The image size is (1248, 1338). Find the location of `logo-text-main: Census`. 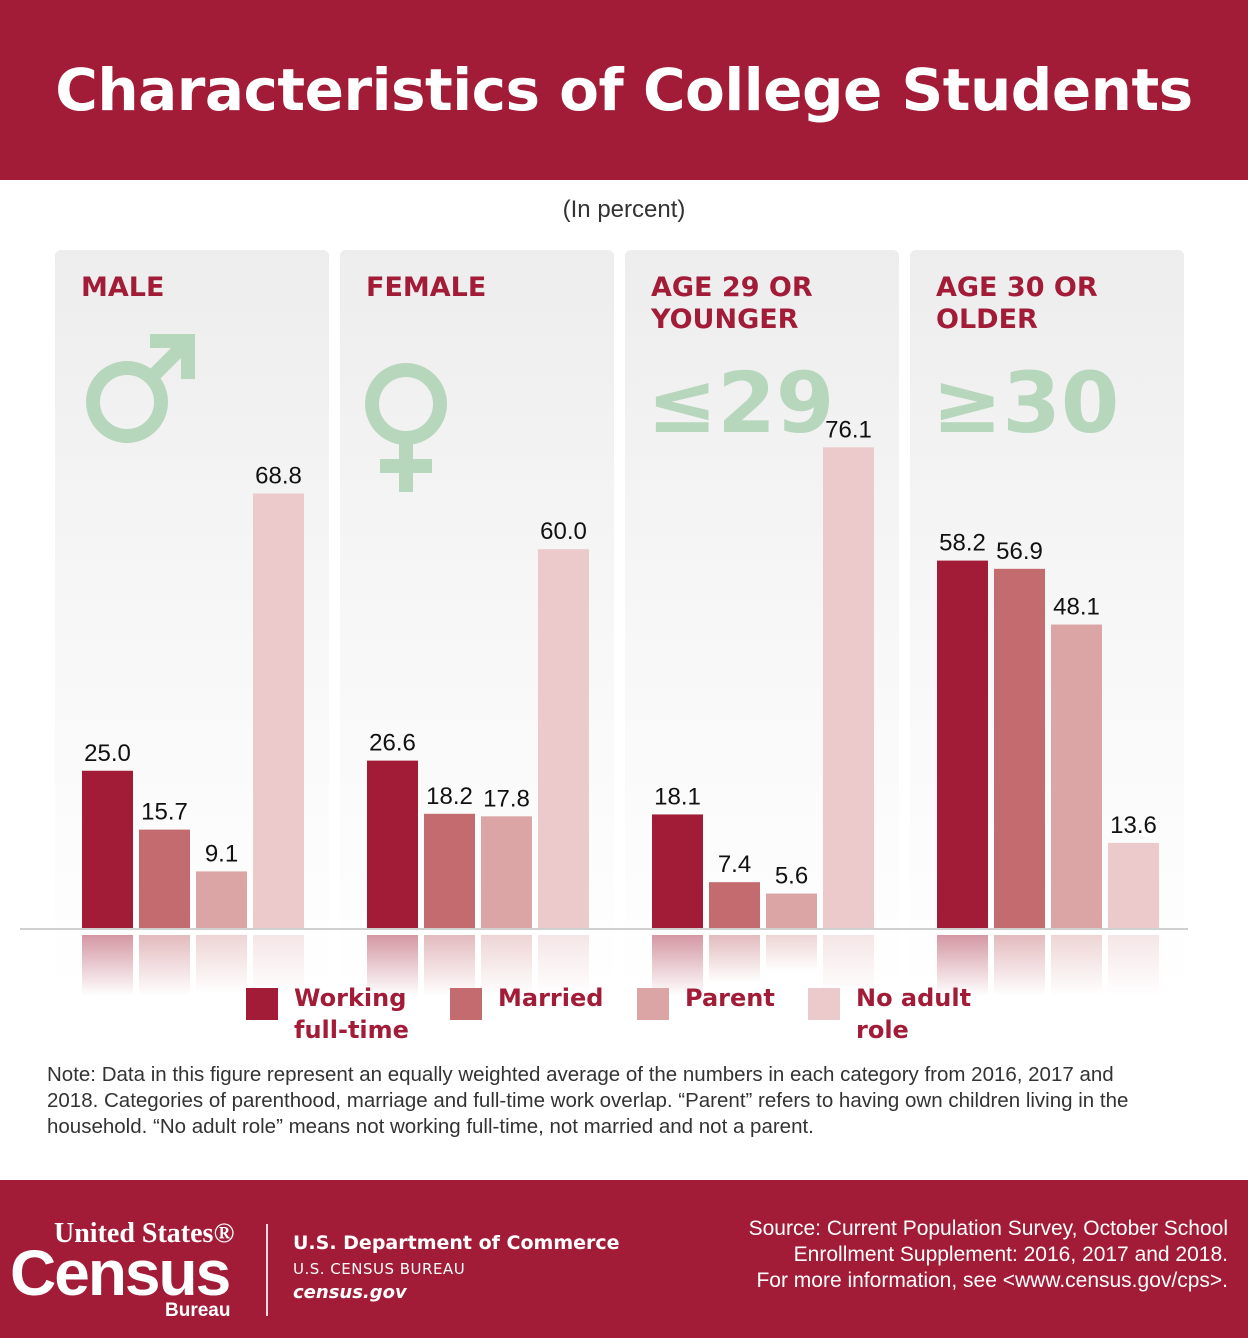

logo-text-main: Census is located at coordinates (120, 1273).